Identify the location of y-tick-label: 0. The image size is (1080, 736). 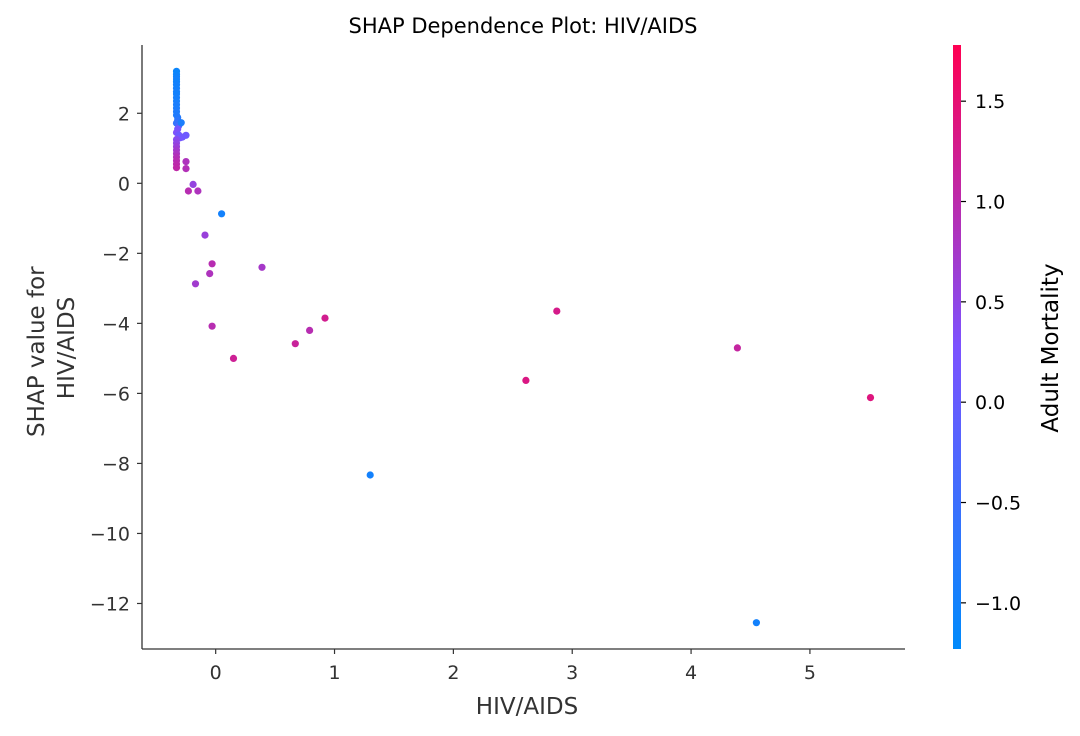
(124, 184).